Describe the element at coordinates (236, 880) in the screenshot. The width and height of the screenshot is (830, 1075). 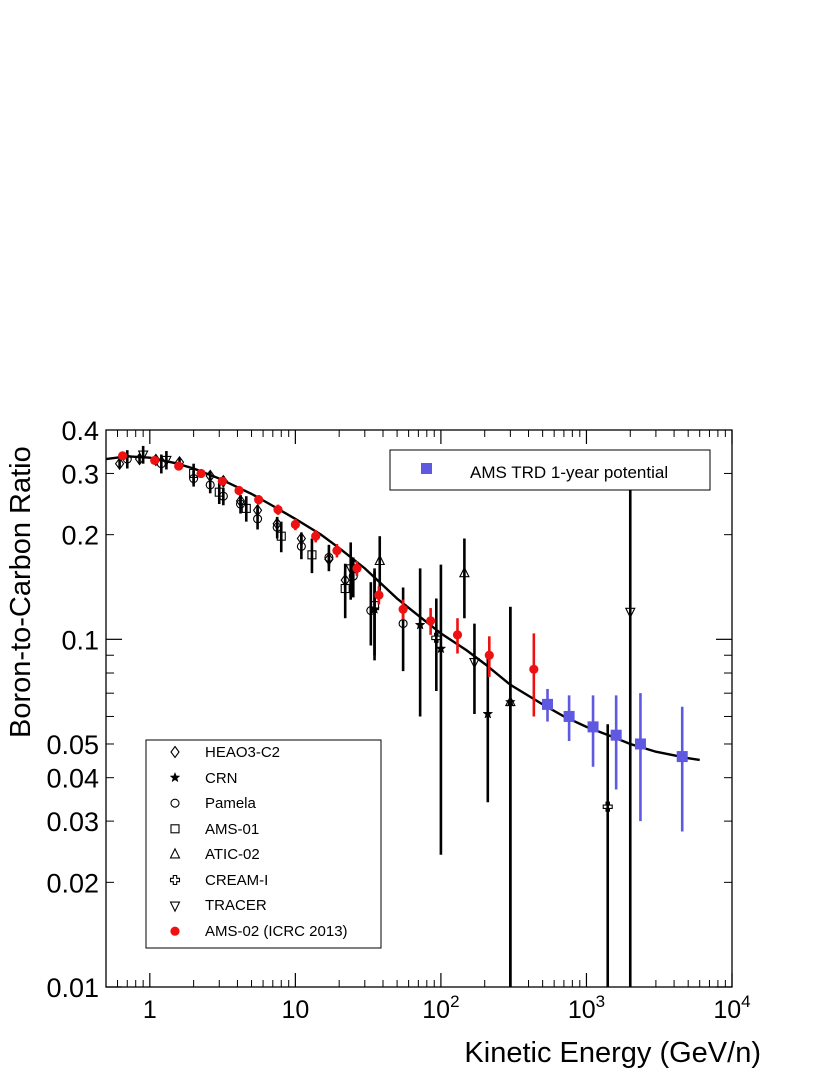
I see `legend-cream1-label: CREAM-I` at that location.